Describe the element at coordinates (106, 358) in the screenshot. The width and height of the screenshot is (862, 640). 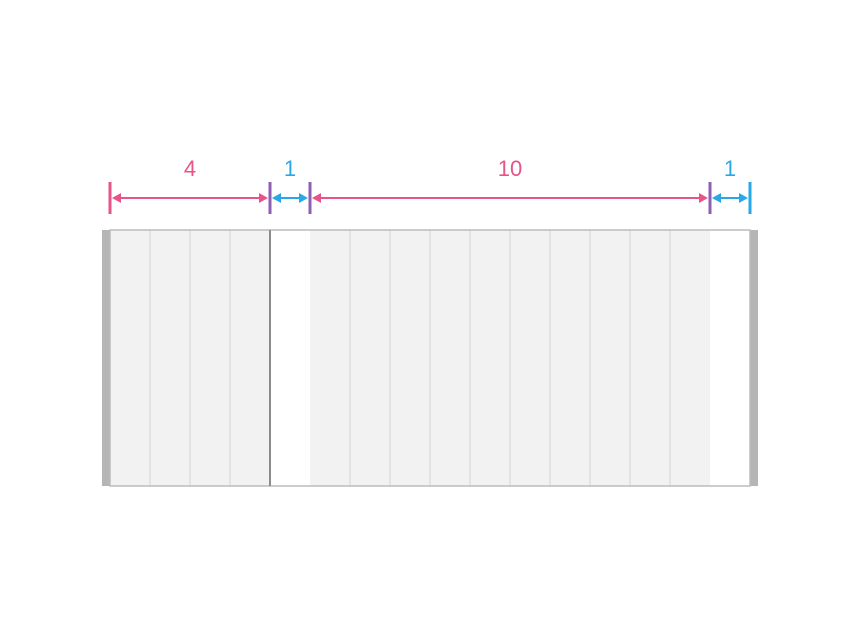
I see `left-side-bar` at that location.